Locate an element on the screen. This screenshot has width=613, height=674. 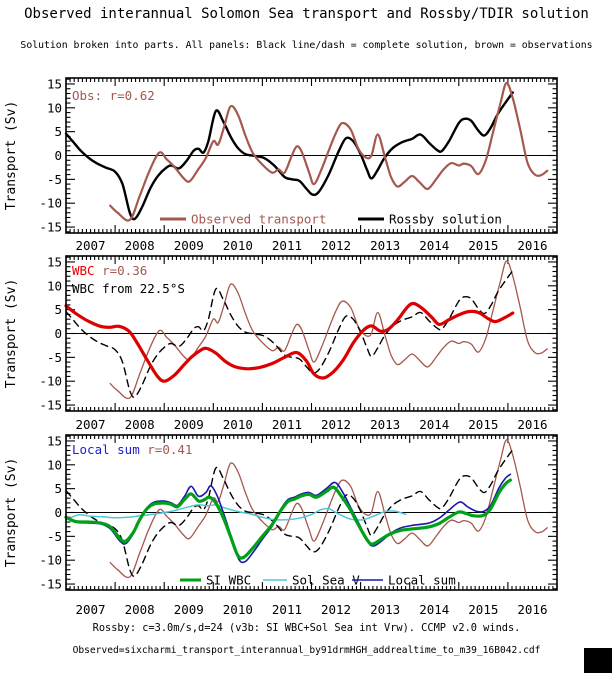
series-sol_sea_v is located at coordinates (236, 512).